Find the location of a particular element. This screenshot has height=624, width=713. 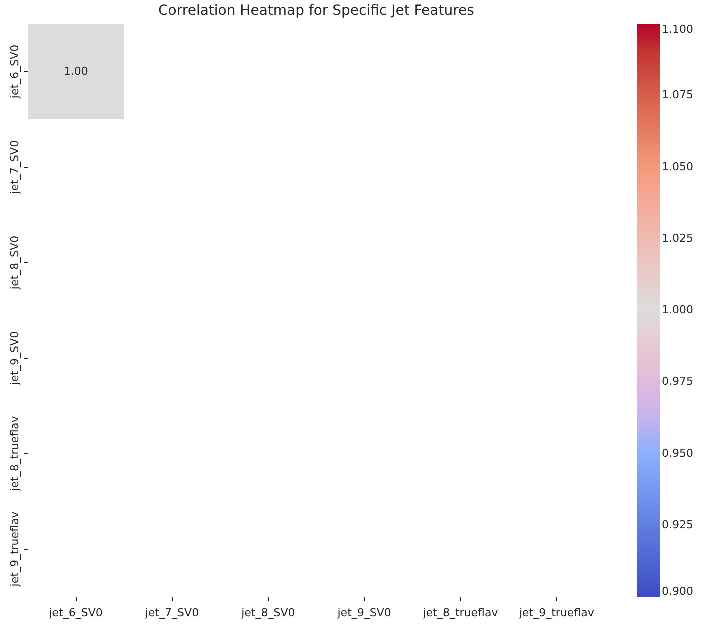

x-tick-label: jet_8_SV0 is located at coordinates (268, 613).